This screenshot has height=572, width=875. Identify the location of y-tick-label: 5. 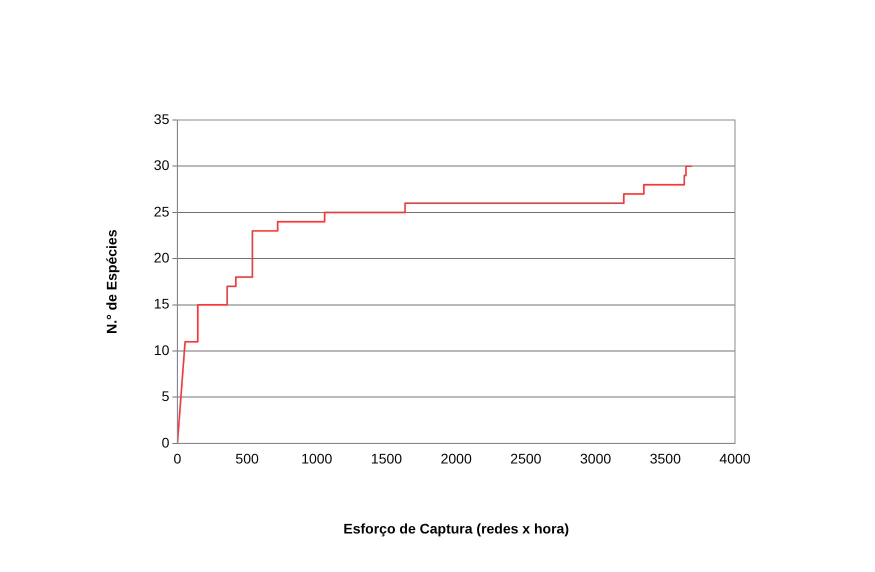
(166, 396).